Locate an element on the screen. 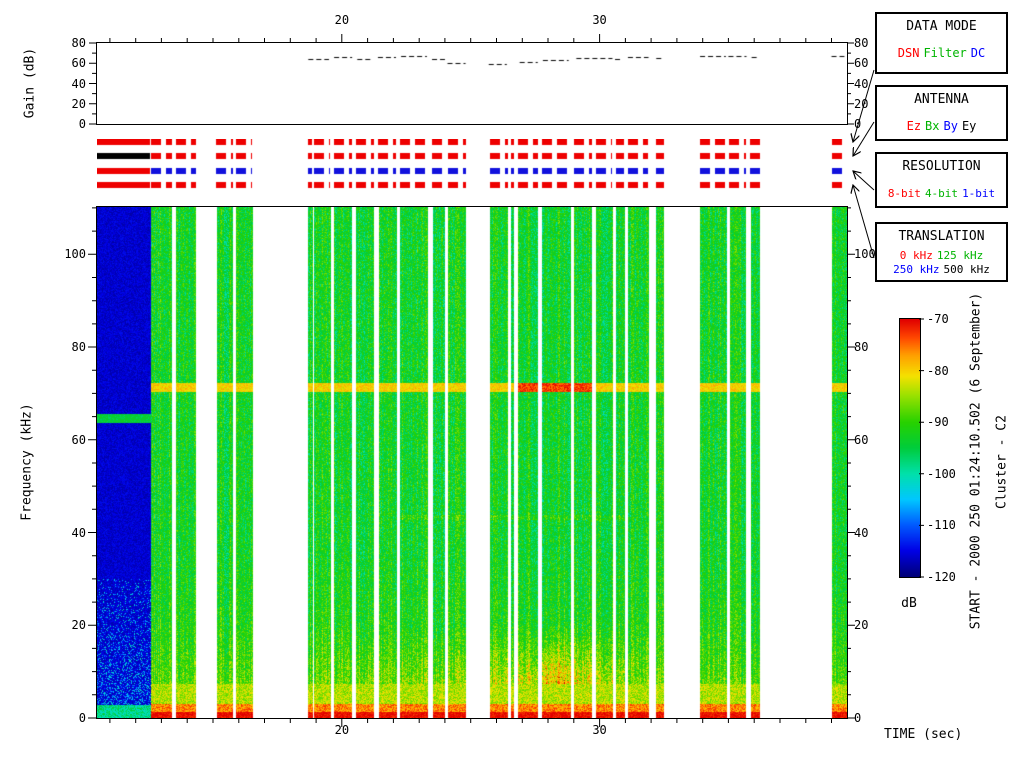 The height and width of the screenshot is (768, 1024). legend-items: 8-bit 4-bit 1-bit is located at coordinates (941, 193).